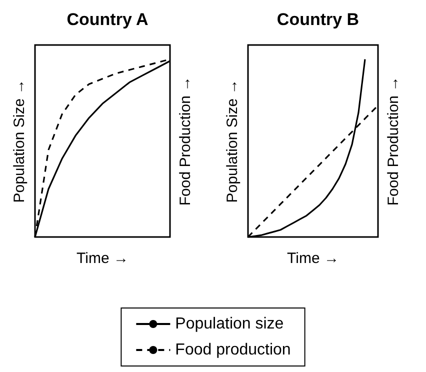 The height and width of the screenshot is (372, 426). Describe the element at coordinates (318, 19) in the screenshot. I see `chart-title: Country B` at that location.